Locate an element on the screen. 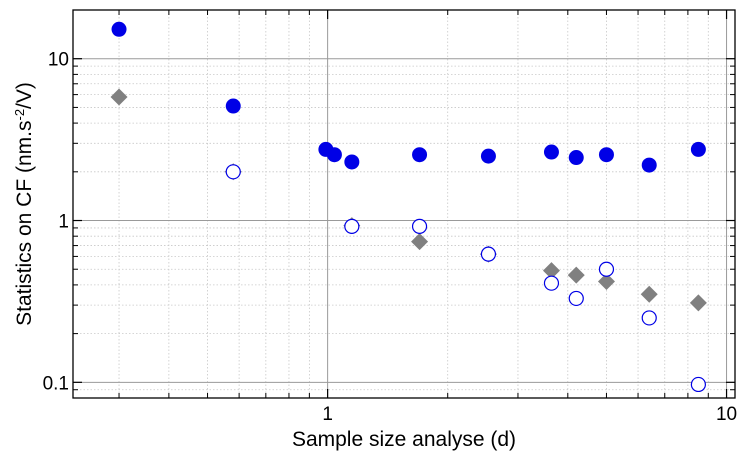 Image resolution: width=747 pixels, height=453 pixels. y-axis-title-superscript: -2 is located at coordinates (19, 115).